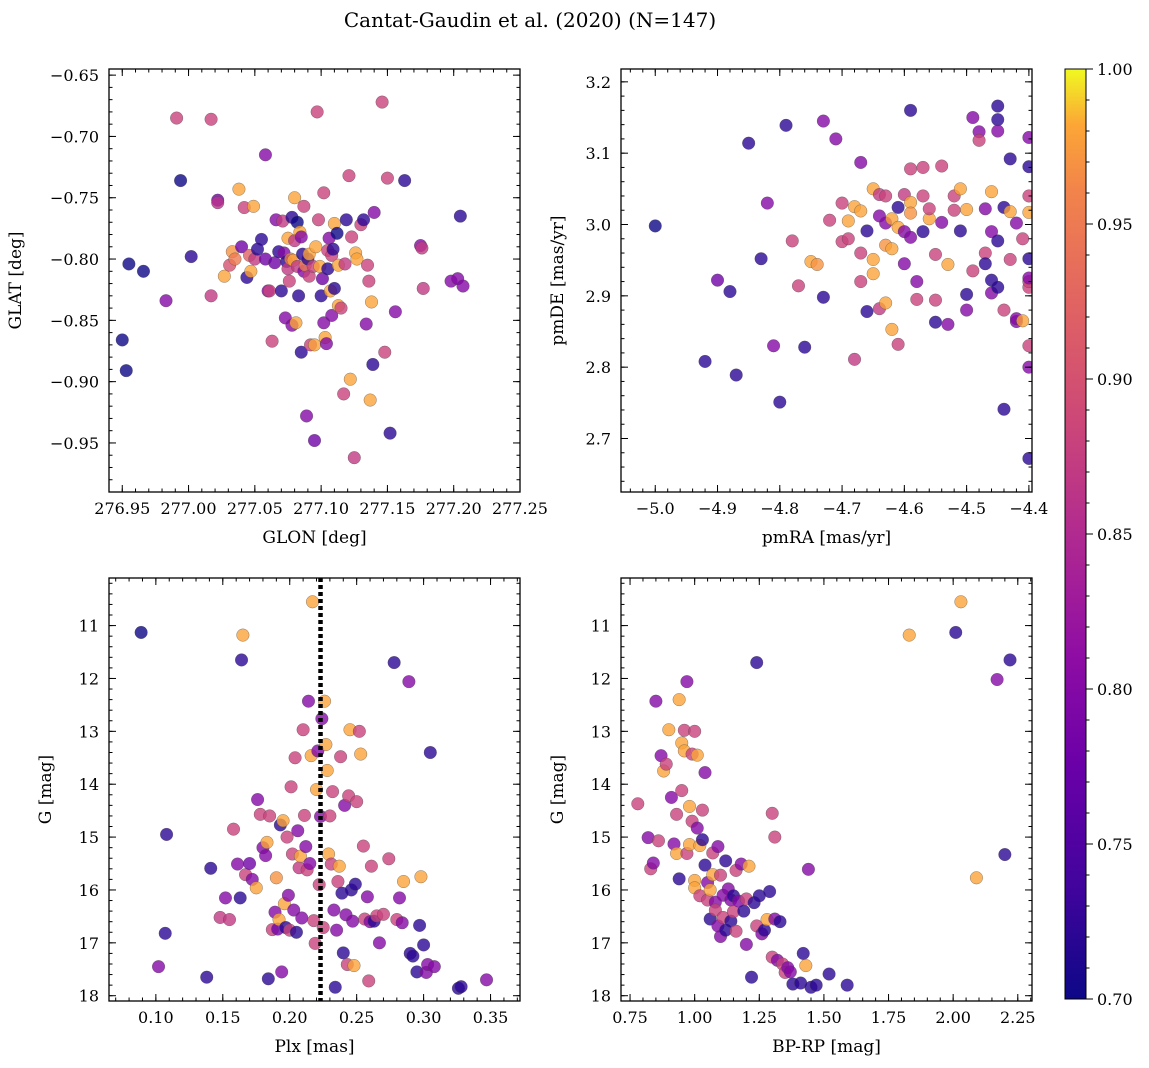 This screenshot has width=1149, height=1068. What do you see at coordinates (889, 1017) in the screenshot?
I see `x-tick-label: 1.75` at bounding box center [889, 1017].